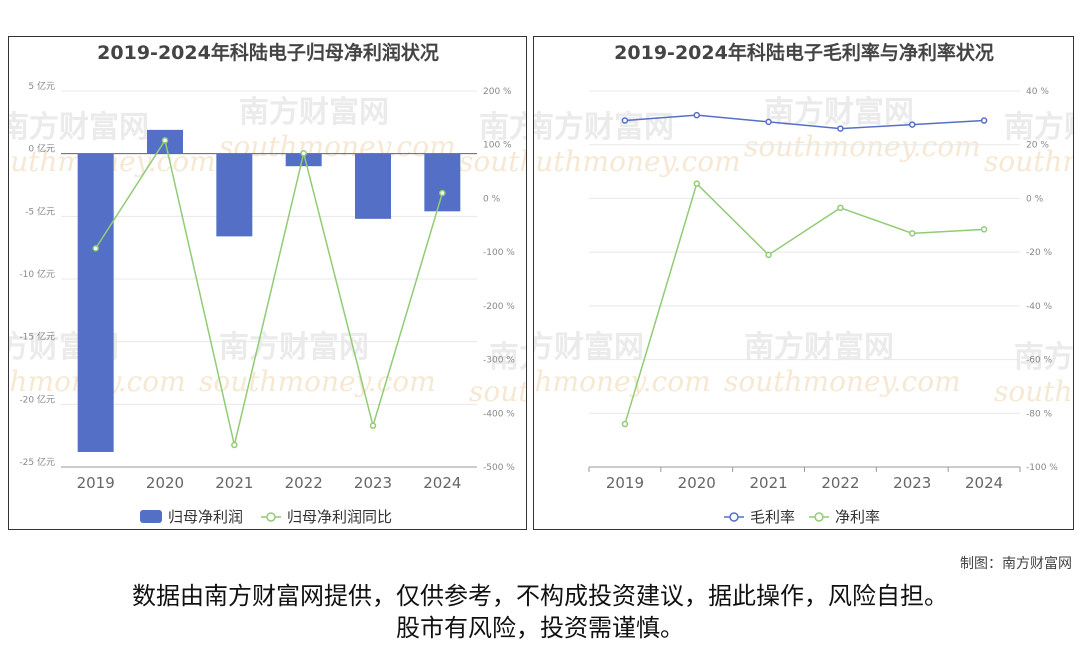 This screenshot has width=1080, height=646. What do you see at coordinates (768, 122) in the screenshot?
I see `point-gross-2021` at bounding box center [768, 122].